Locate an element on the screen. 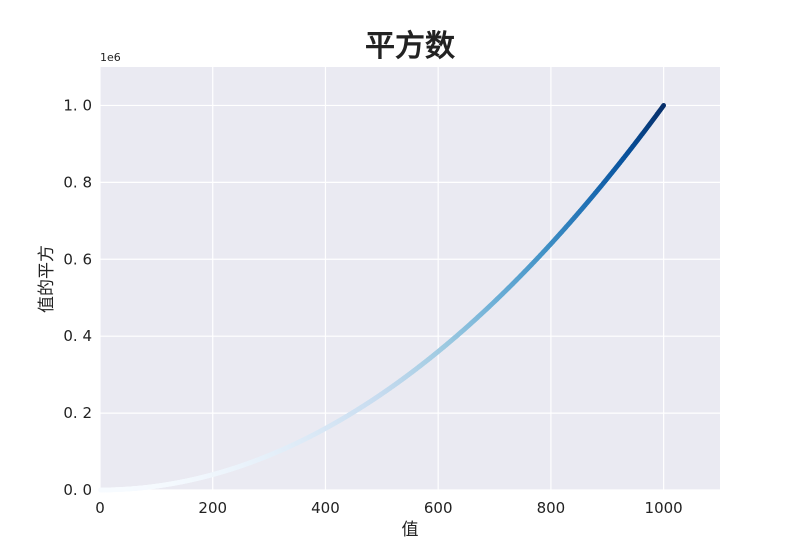 This screenshot has width=800, height=550. x-tick-label: 400 is located at coordinates (325, 508).